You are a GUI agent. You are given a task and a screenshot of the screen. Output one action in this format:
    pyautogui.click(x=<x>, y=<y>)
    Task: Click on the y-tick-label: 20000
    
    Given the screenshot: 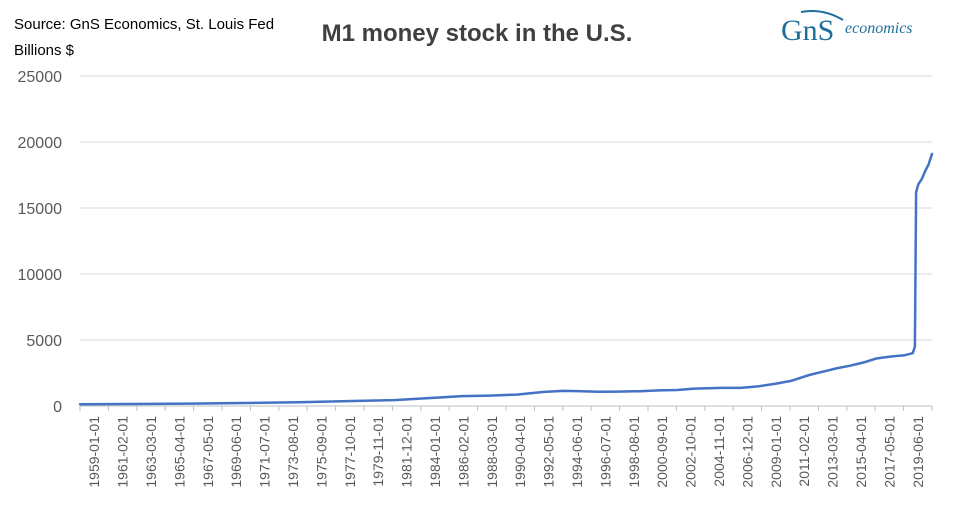 What is the action you would take?
    pyautogui.click(x=40, y=143)
    